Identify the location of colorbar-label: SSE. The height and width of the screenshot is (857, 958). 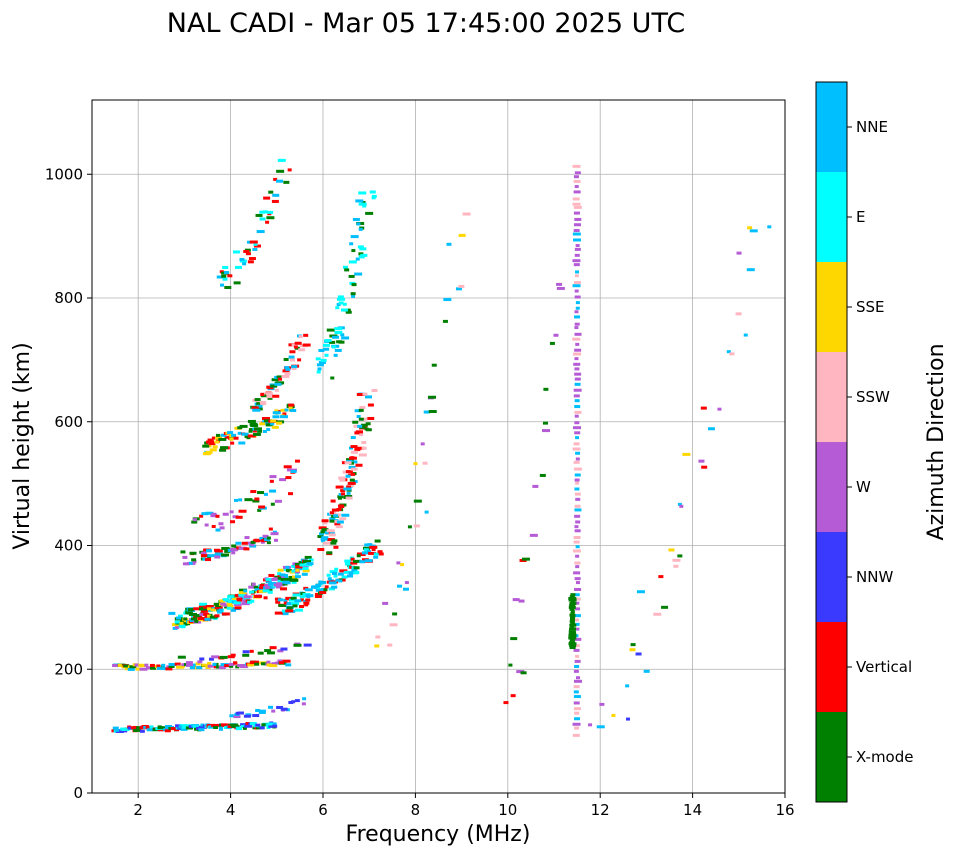
(870, 307).